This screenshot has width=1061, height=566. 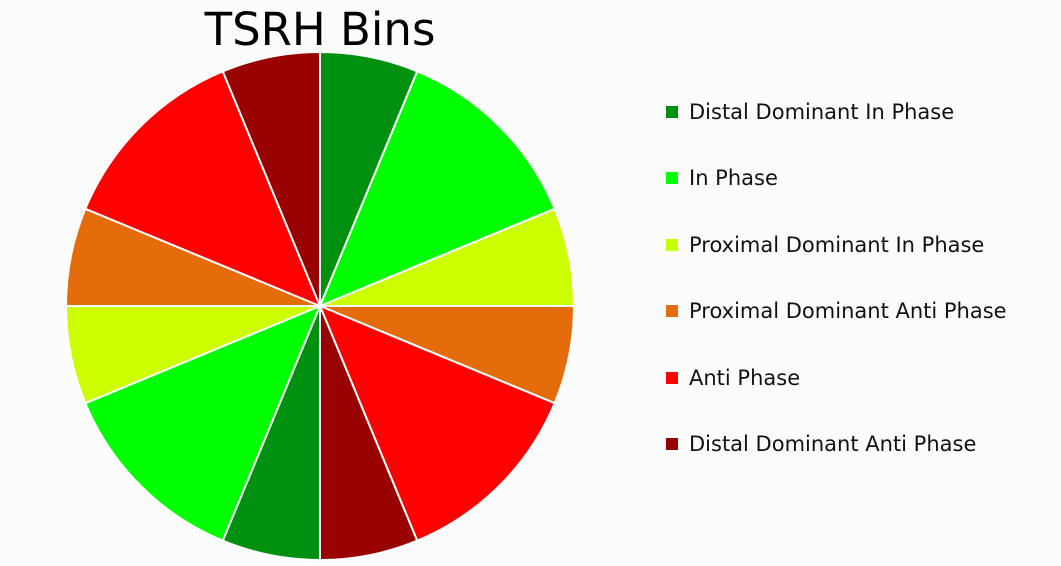 I want to click on legend-item-in-phase: In Phase, so click(x=861, y=194).